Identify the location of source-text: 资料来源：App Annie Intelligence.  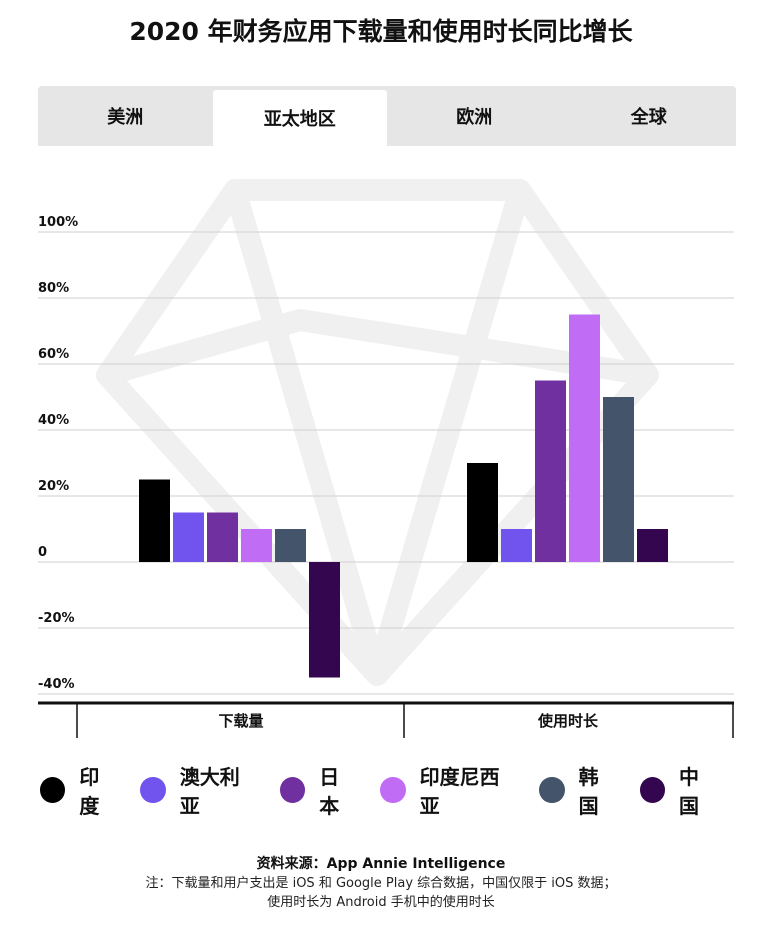
(381, 864).